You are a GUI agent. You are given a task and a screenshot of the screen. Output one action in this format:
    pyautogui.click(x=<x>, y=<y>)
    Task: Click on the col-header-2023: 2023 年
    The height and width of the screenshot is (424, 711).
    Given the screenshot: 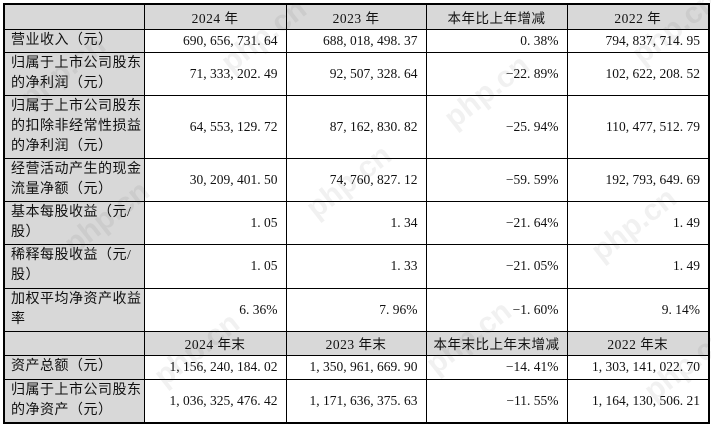 What is the action you would take?
    pyautogui.click(x=356, y=16)
    